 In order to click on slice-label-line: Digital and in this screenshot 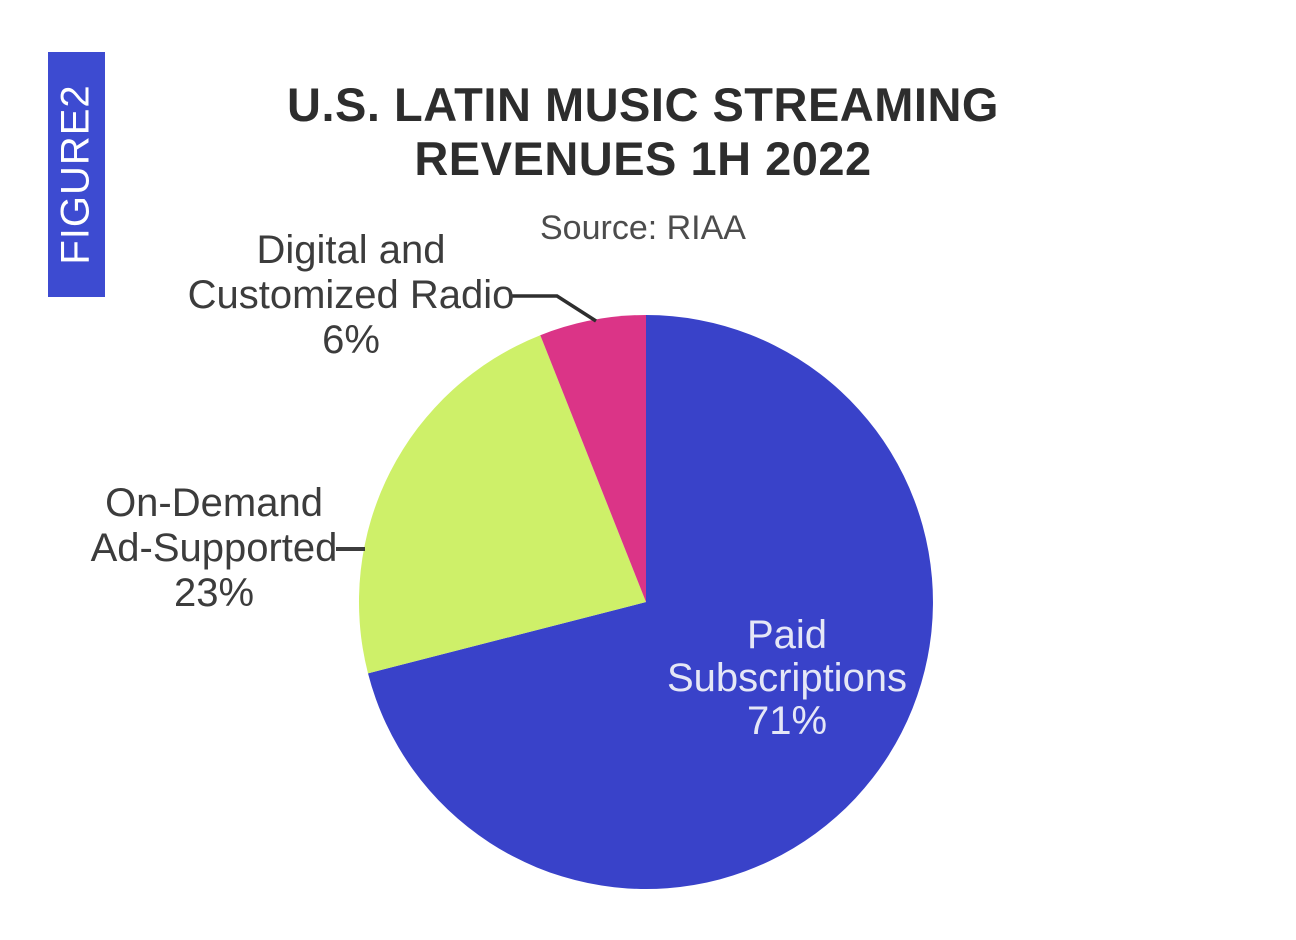, I will do `click(351, 250)`.